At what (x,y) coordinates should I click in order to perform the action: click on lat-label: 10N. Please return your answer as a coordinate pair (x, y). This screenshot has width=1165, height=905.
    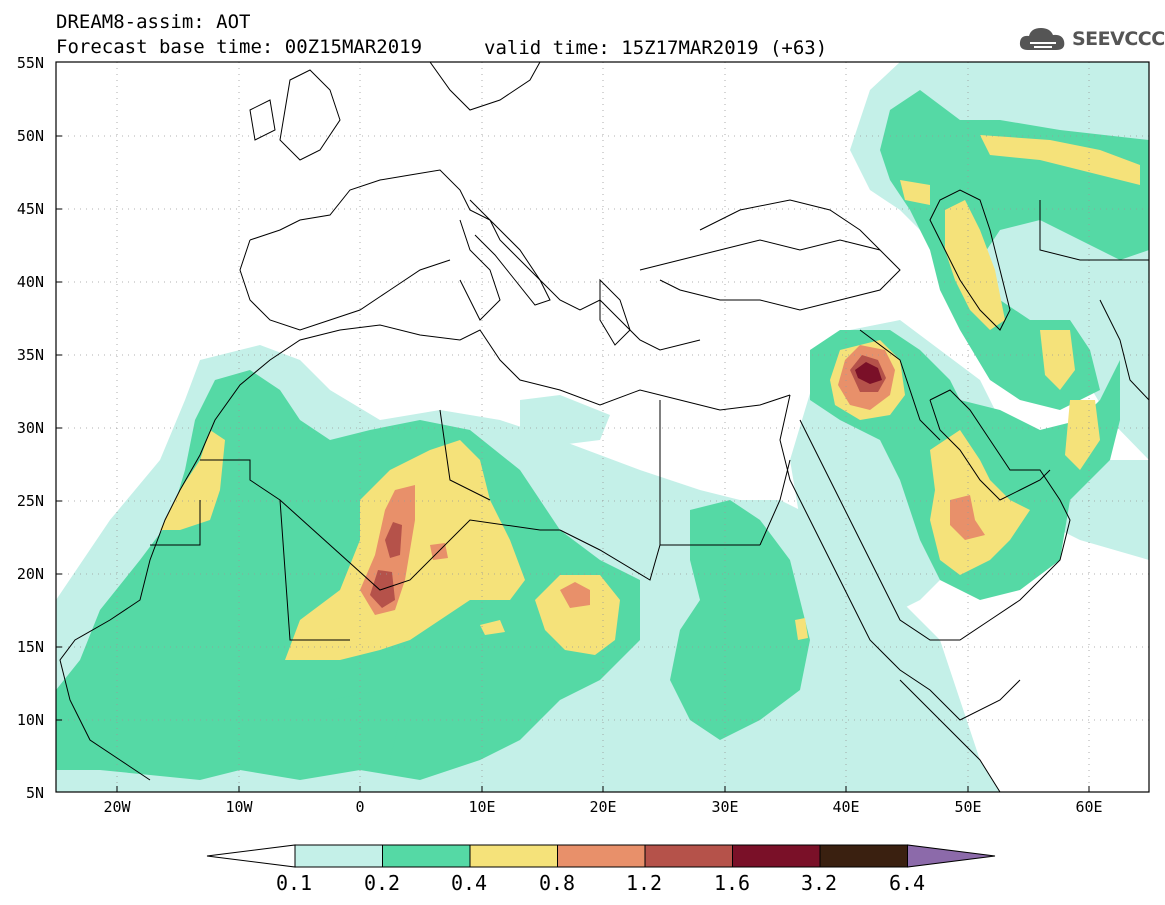
    Looking at the image, I should click on (30, 720).